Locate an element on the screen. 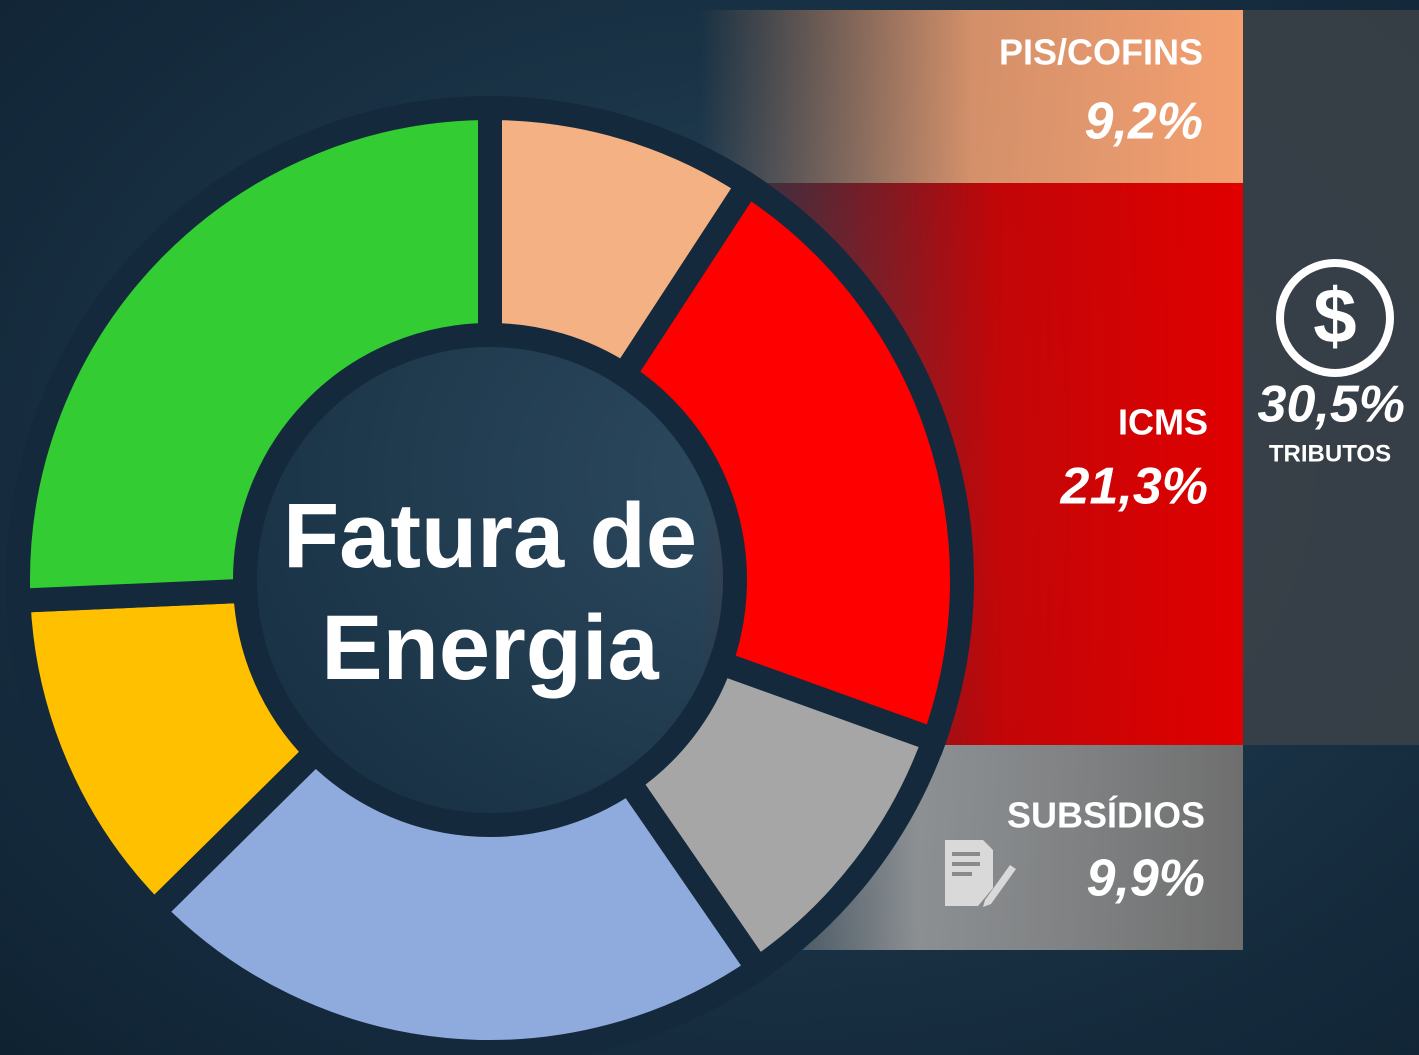 This screenshot has width=1419, height=1055. value-label: 9,2% is located at coordinates (1143, 122).